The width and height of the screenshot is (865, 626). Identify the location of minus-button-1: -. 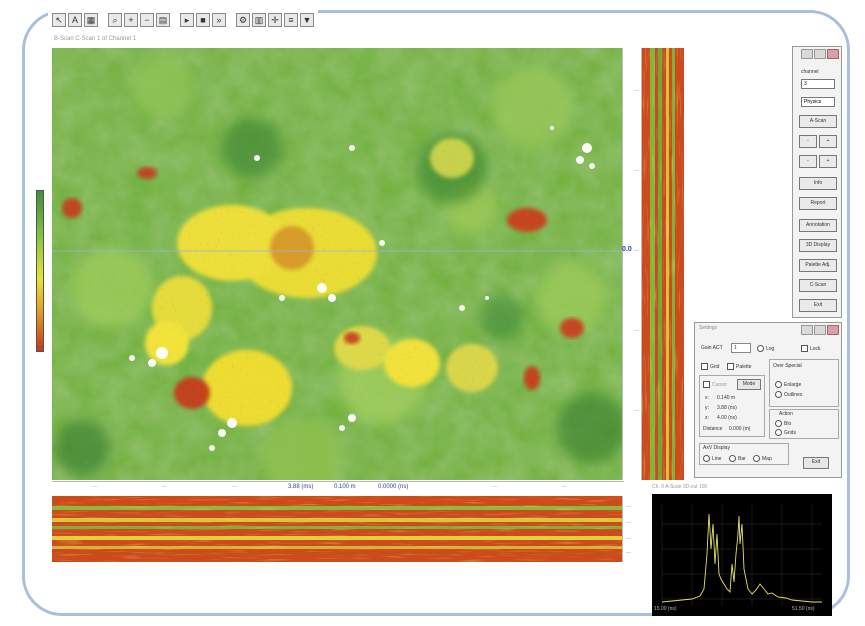
(808, 141).